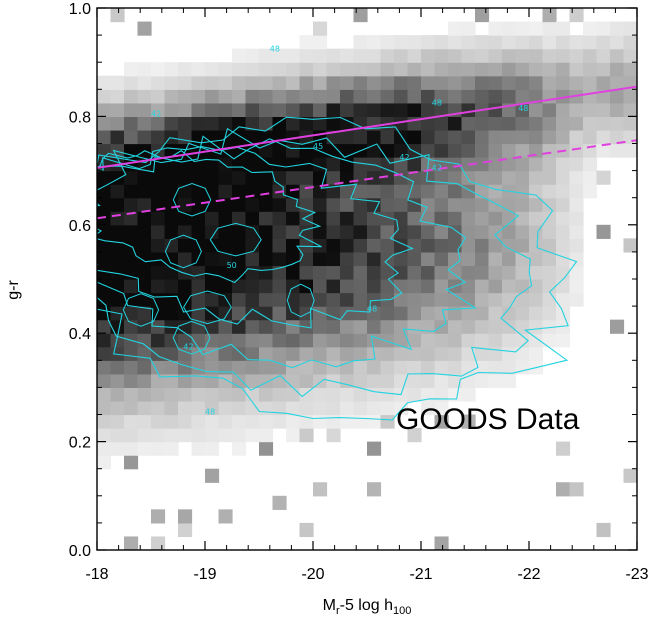 Image resolution: width=658 pixels, height=619 pixels. What do you see at coordinates (300, 300) in the screenshot?
I see `contour-island` at bounding box center [300, 300].